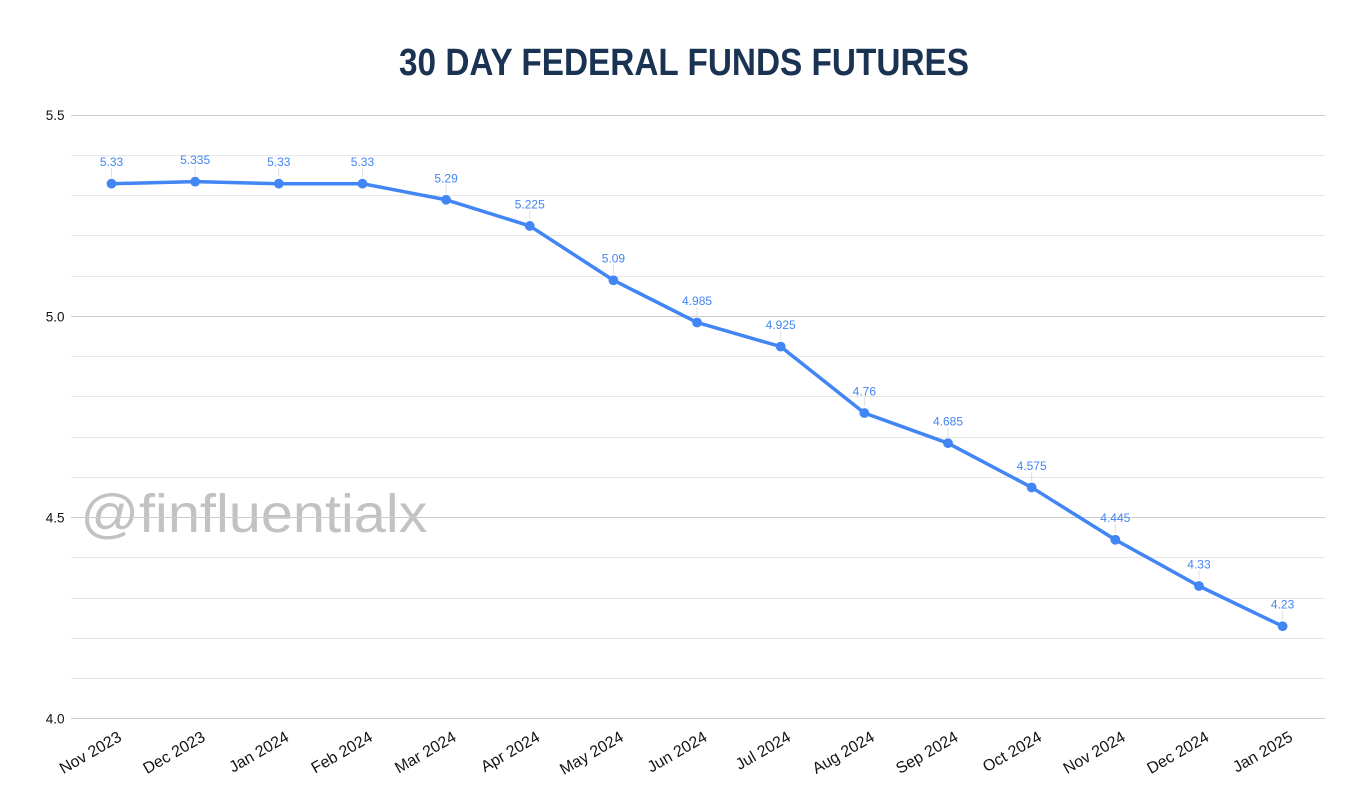 The height and width of the screenshot is (794, 1368). Describe the element at coordinates (55, 316) in the screenshot. I see `svg-text: 5.0` at that location.